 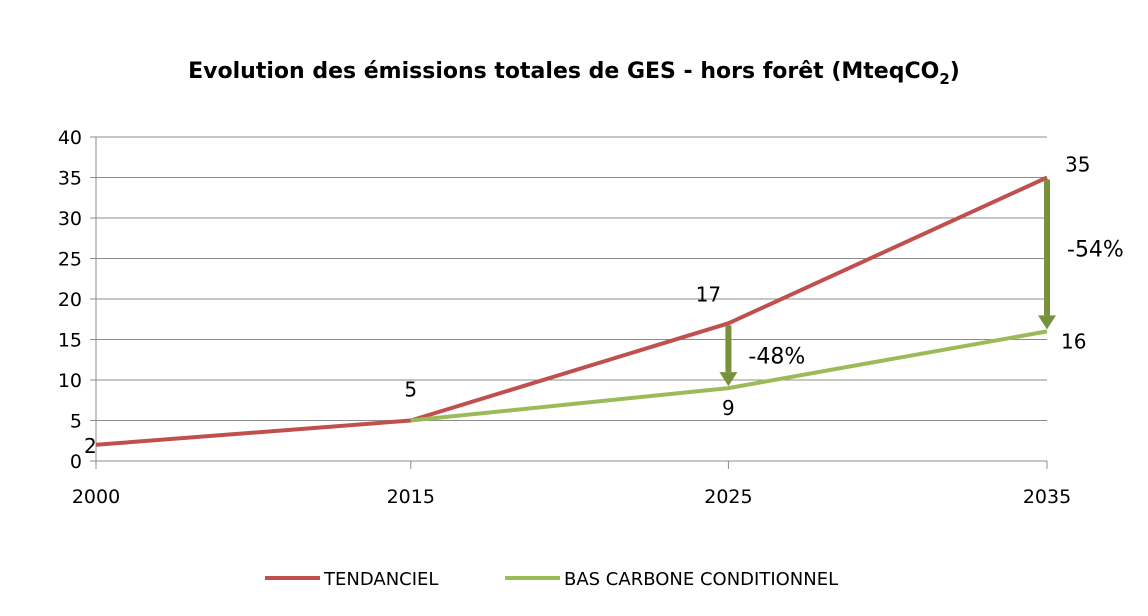 What do you see at coordinates (944, 79) in the screenshot?
I see `chart-title-subscript: 2` at bounding box center [944, 79].